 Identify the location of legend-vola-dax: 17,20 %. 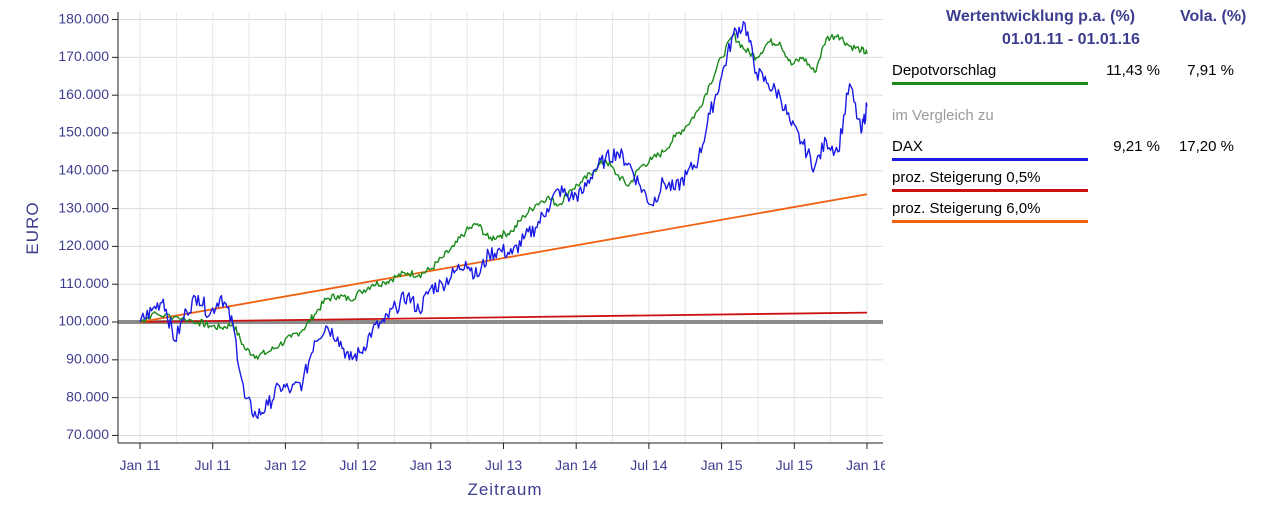
(1206, 146).